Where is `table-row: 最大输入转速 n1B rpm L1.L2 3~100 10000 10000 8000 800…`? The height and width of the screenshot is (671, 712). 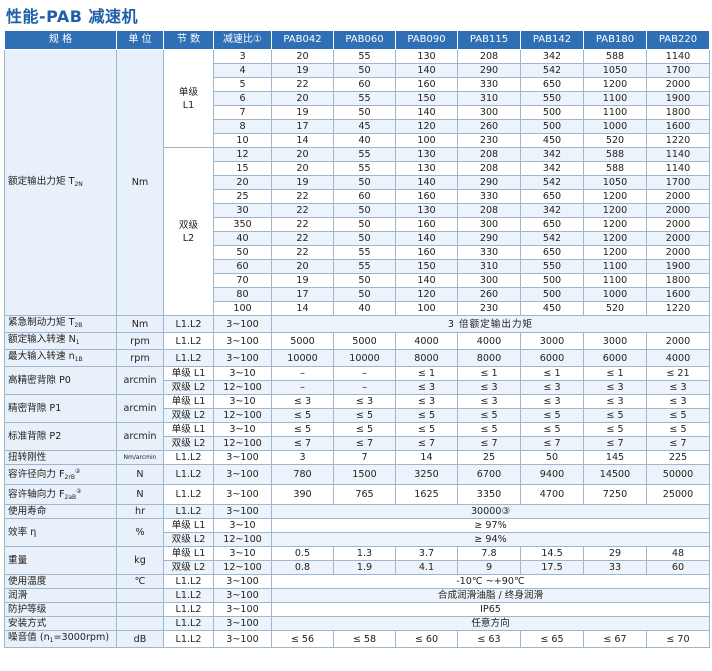 table-row: 最大输入转速 n1B rpm L1.L2 3~100 10000 10000 8000 800… is located at coordinates (357, 358).